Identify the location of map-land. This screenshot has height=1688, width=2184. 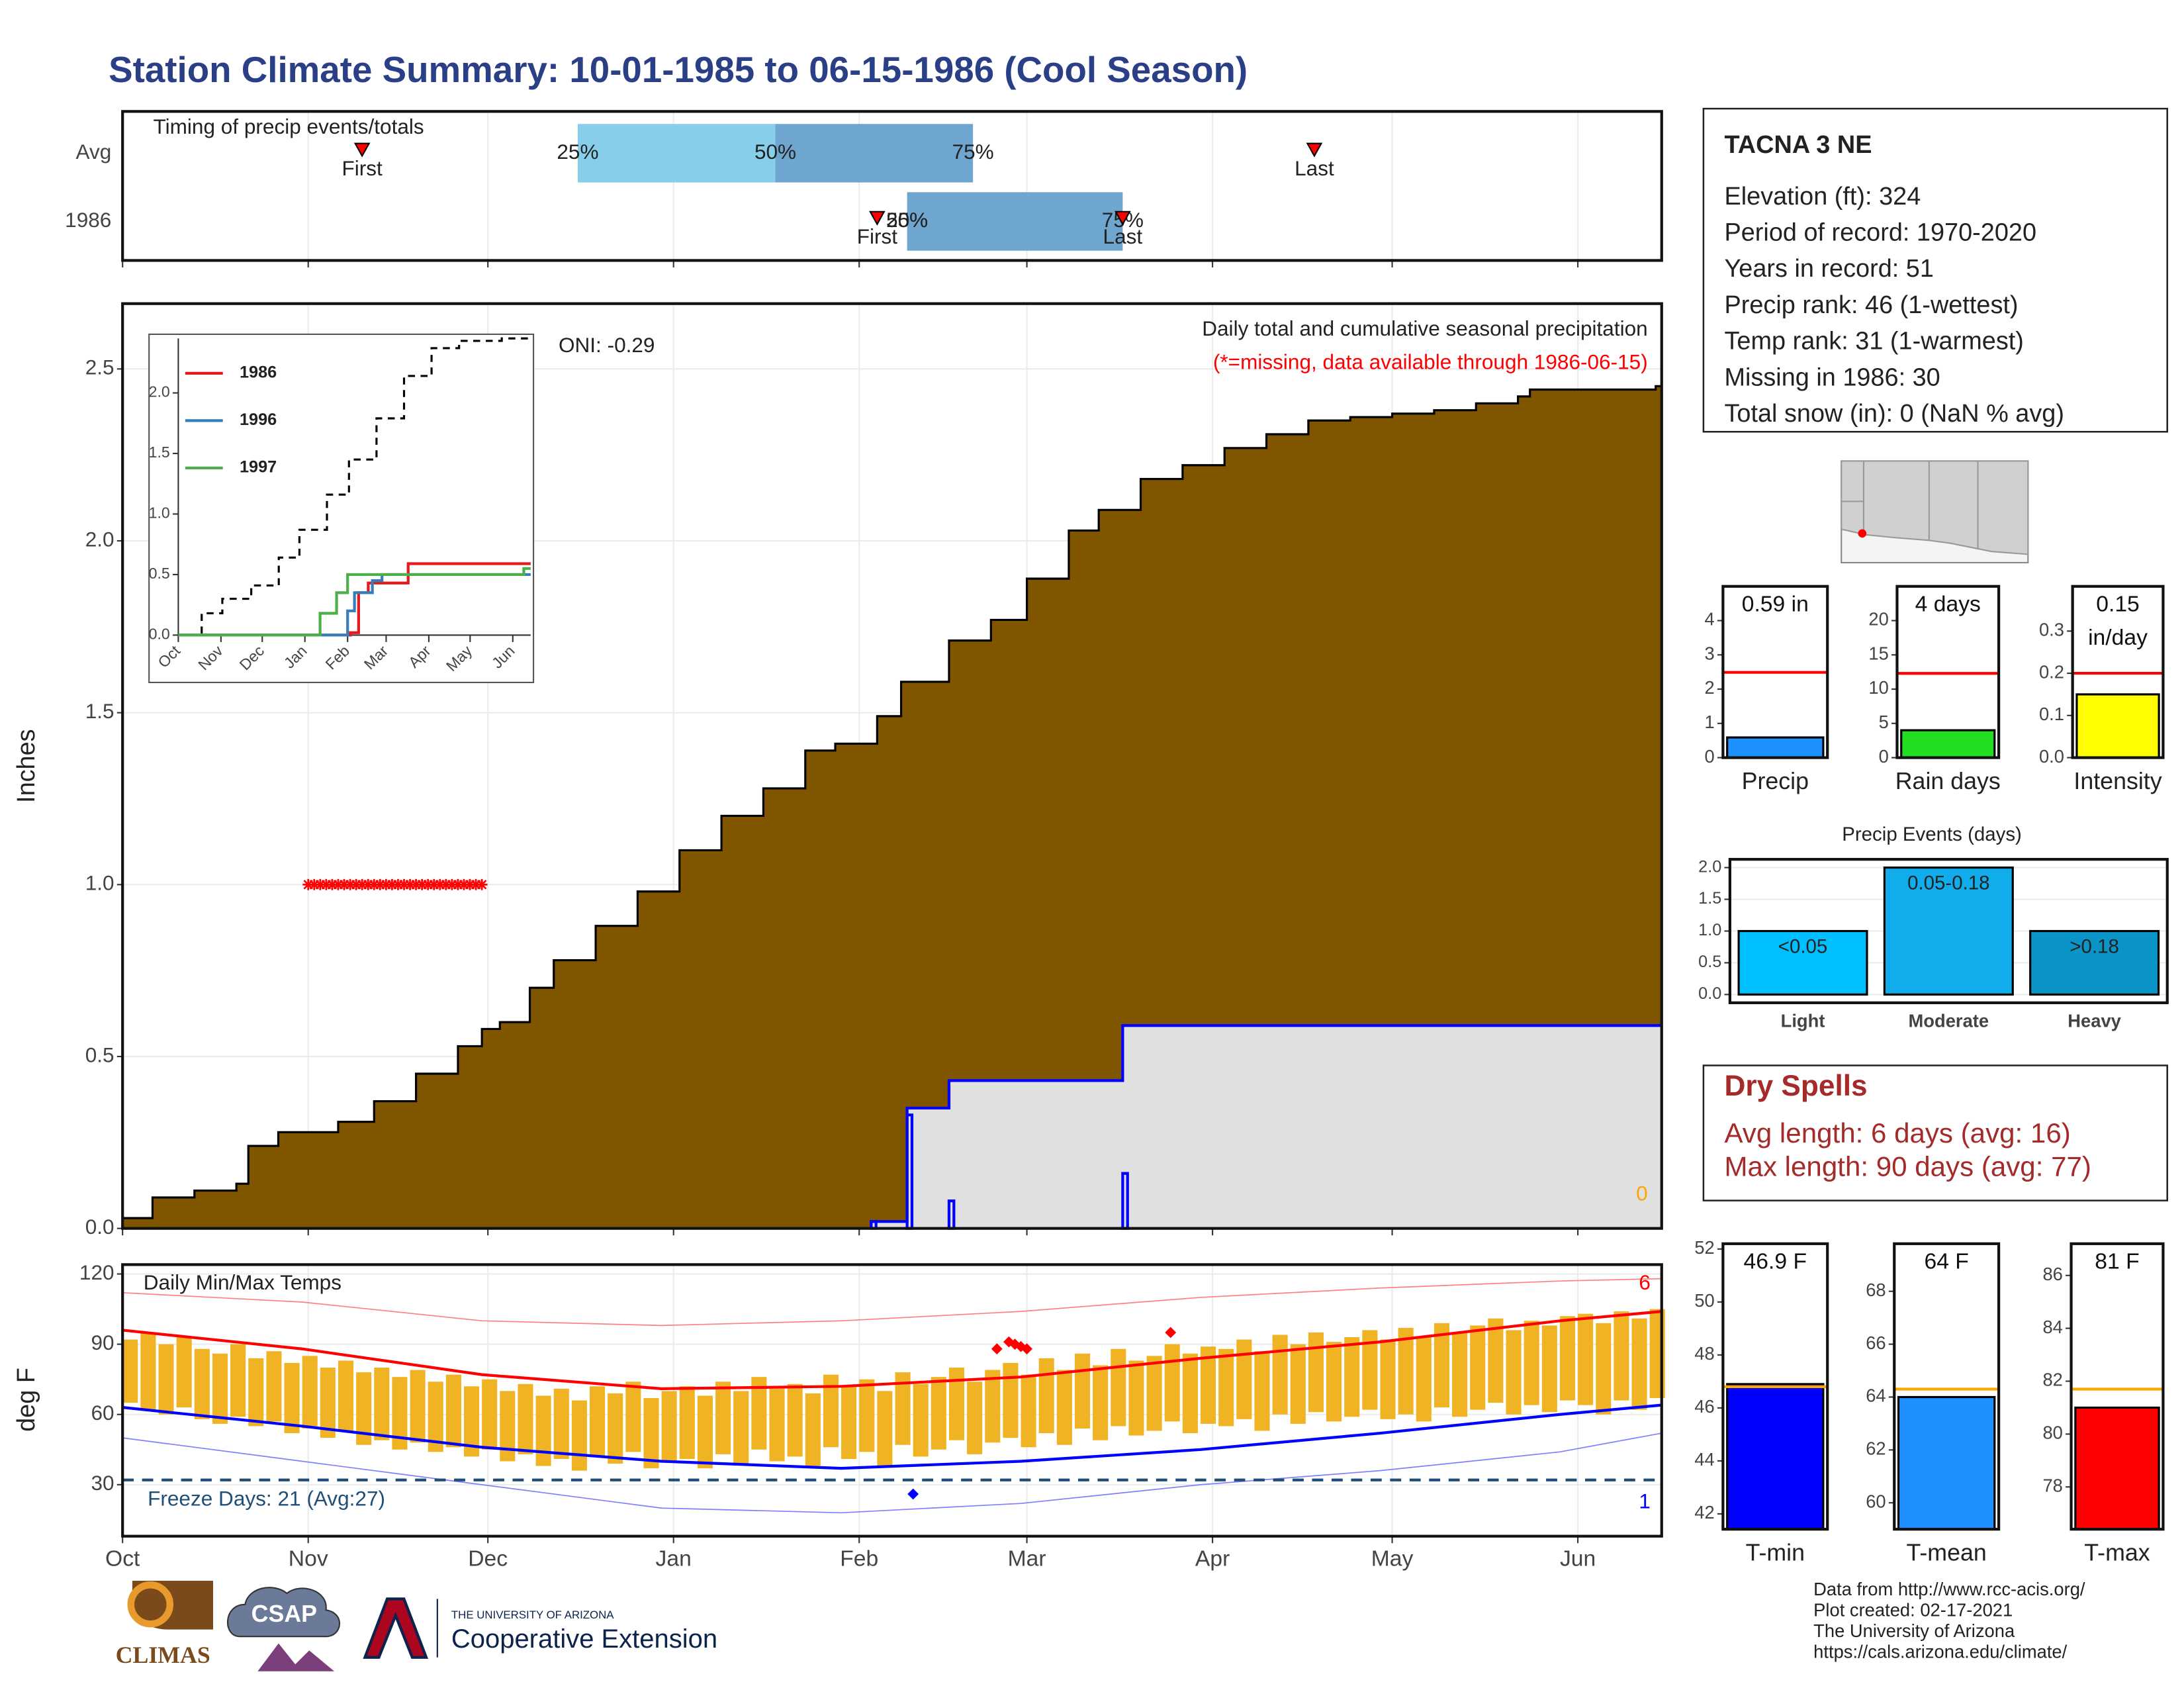
(1935, 507).